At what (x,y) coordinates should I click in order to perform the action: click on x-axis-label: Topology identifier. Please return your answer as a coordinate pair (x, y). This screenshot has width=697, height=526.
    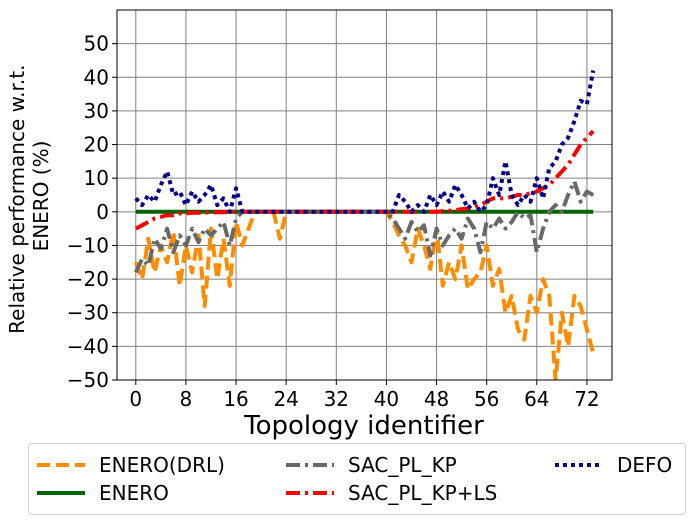
    Looking at the image, I should click on (363, 425).